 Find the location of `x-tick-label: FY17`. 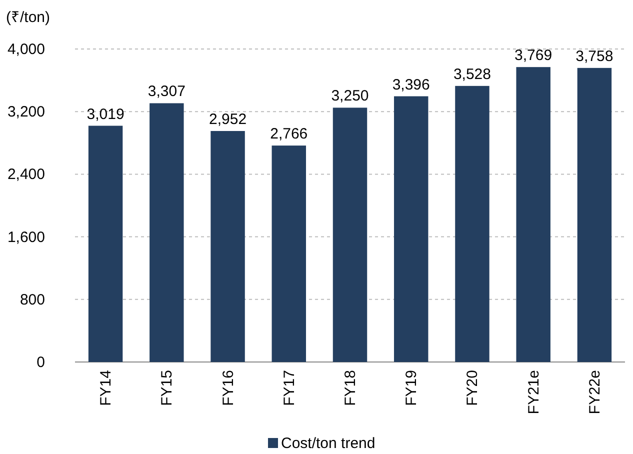

x-tick-label: FY17 is located at coordinates (289, 388).